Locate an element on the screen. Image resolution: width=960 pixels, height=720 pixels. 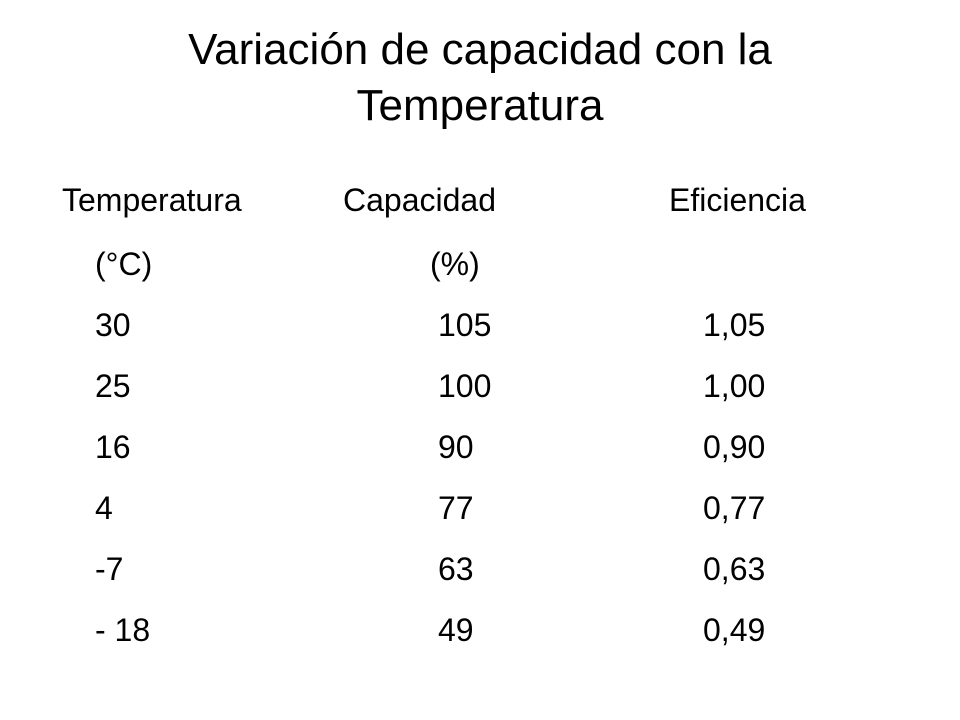
cell-efficiency: 1,00 is located at coordinates (734, 386).